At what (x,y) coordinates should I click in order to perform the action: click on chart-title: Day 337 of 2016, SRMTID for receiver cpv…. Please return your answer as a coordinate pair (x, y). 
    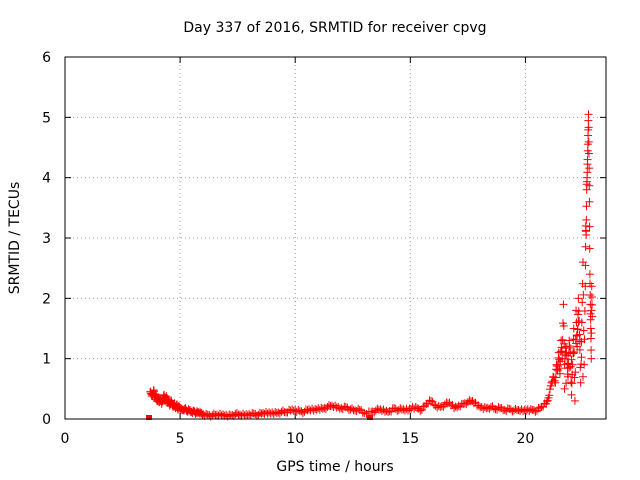
    Looking at the image, I should click on (334, 28).